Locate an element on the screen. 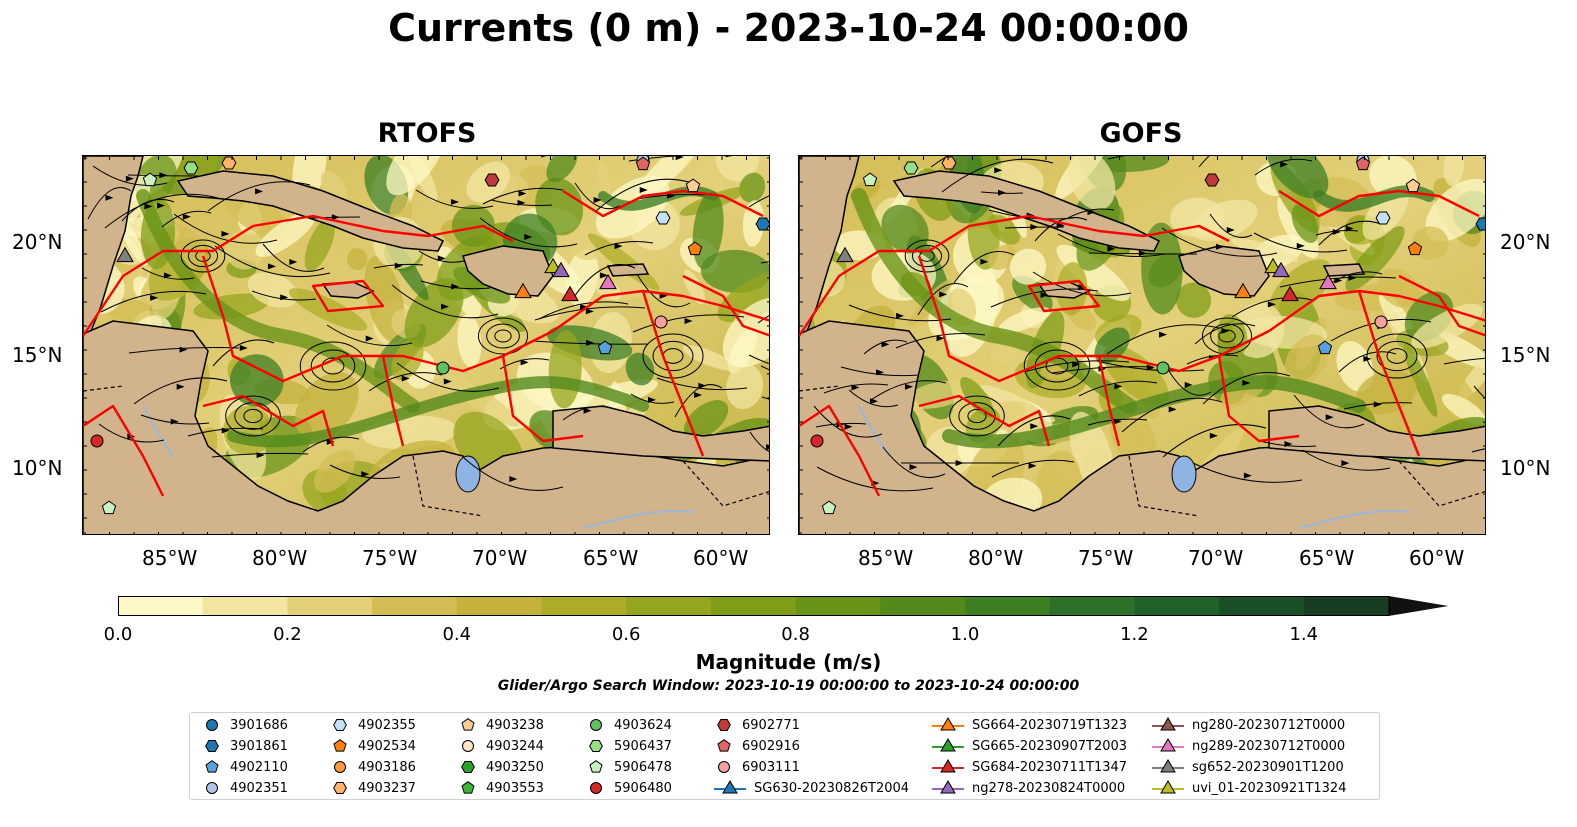 The image size is (1577, 827). legend-entry: 3901686 is located at coordinates (244, 725).